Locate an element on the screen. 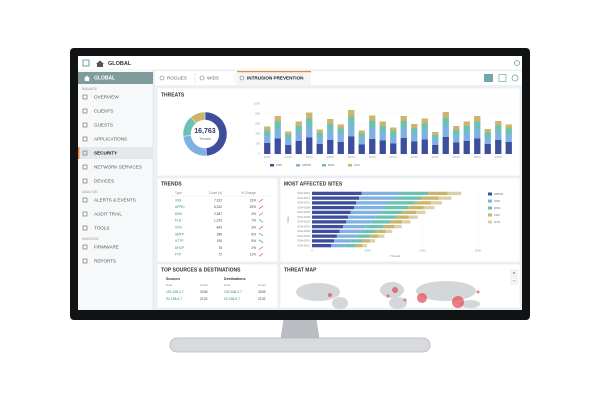 This screenshot has height=400, width=600. y-tick-label: SSH-0017 is located at coordinates (303, 198).